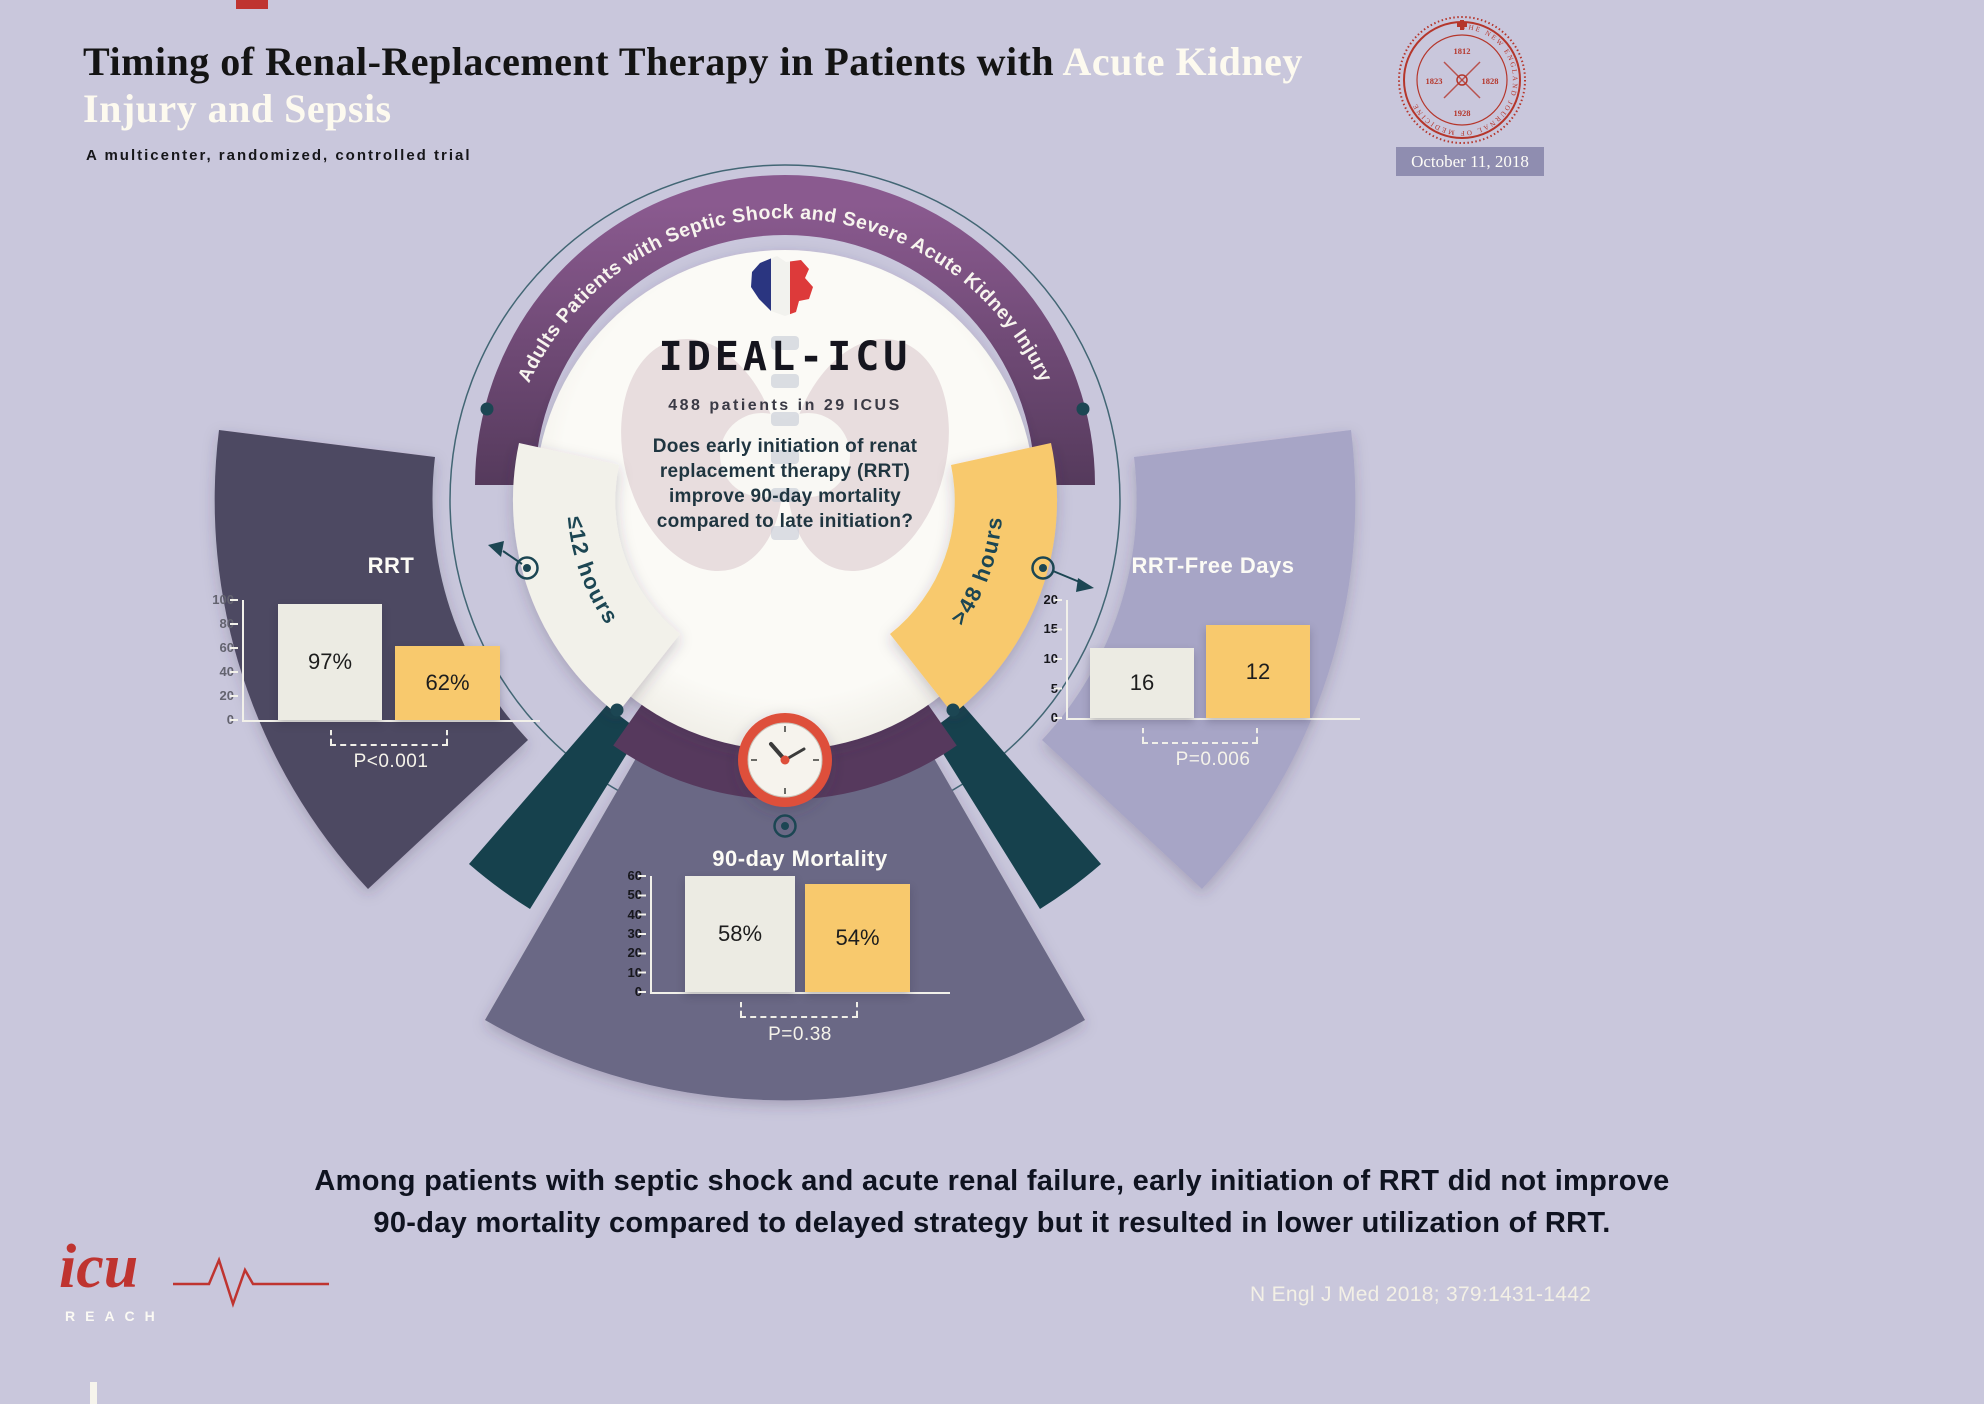 The height and width of the screenshot is (1404, 1984). I want to click on bar-late: 54%, so click(857, 938).